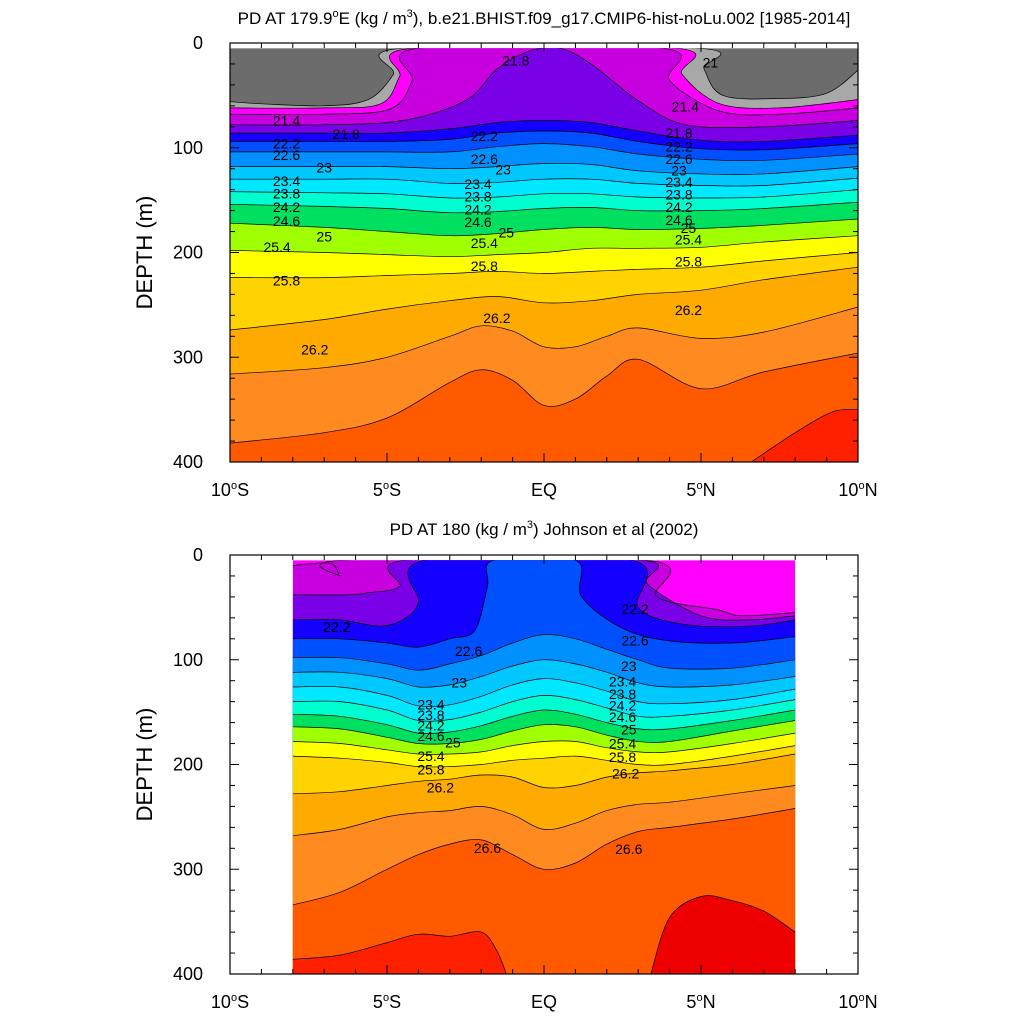  Describe the element at coordinates (544, 182) in the screenshot. I see `contour-line-23.8` at that location.